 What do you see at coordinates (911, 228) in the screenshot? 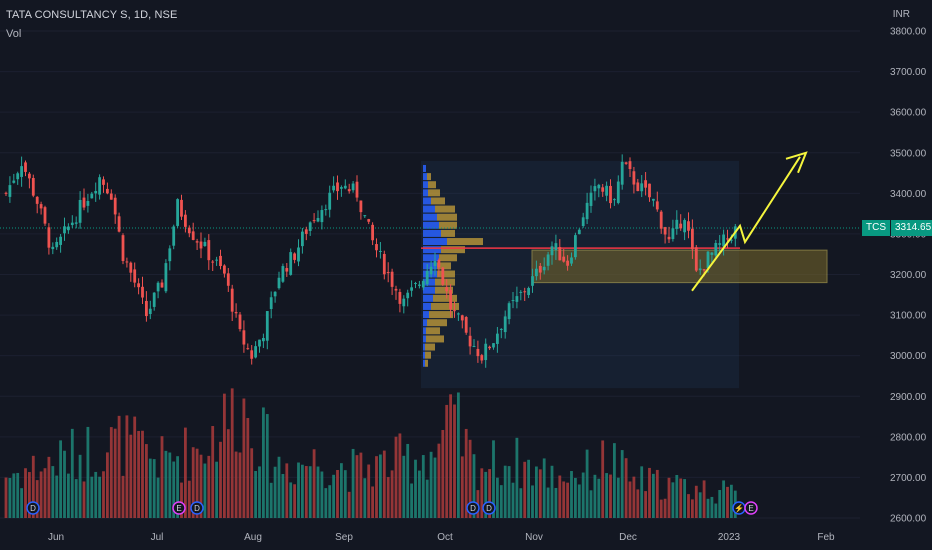
I see `last-price-value: 3314.65` at bounding box center [911, 228].